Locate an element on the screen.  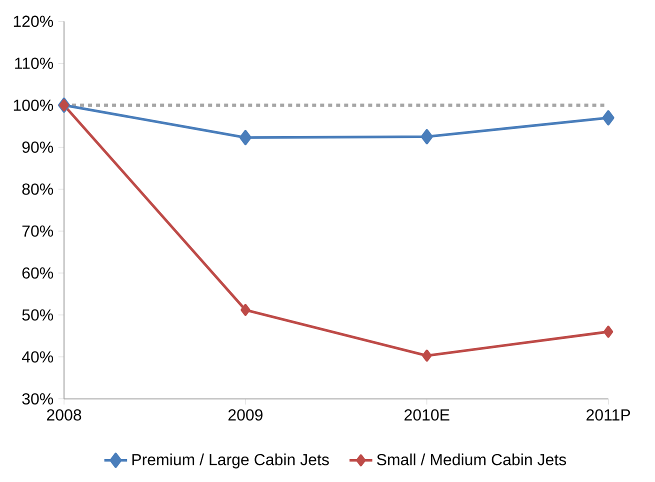
y-tick-label: 80% is located at coordinates (38, 190).